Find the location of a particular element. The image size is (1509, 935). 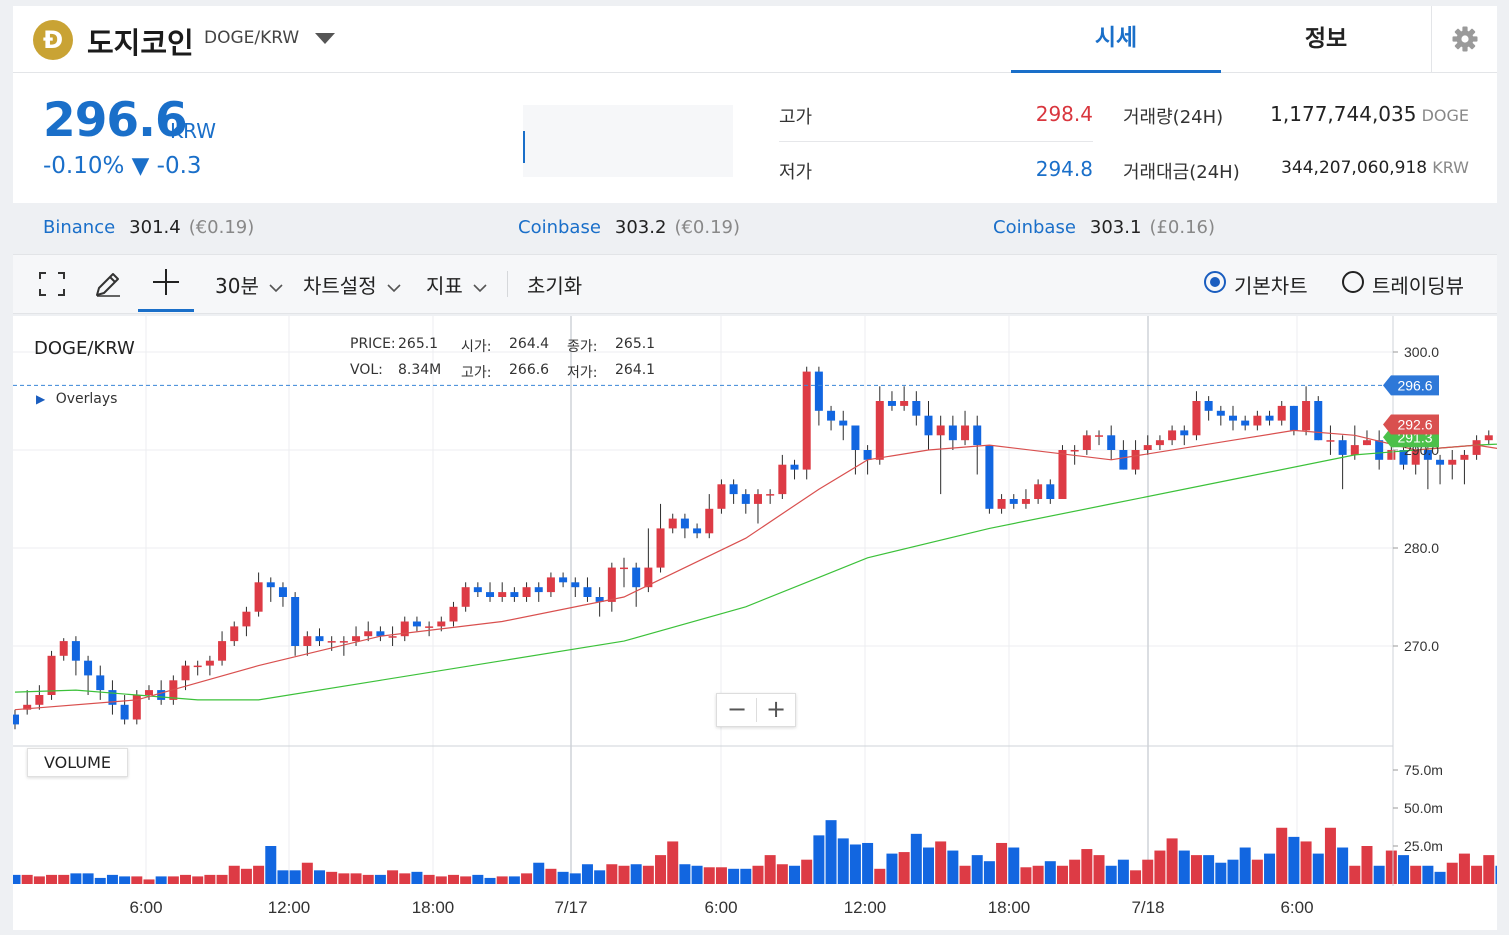

overlays-toggle: ▶ Overlays is located at coordinates (77, 399).